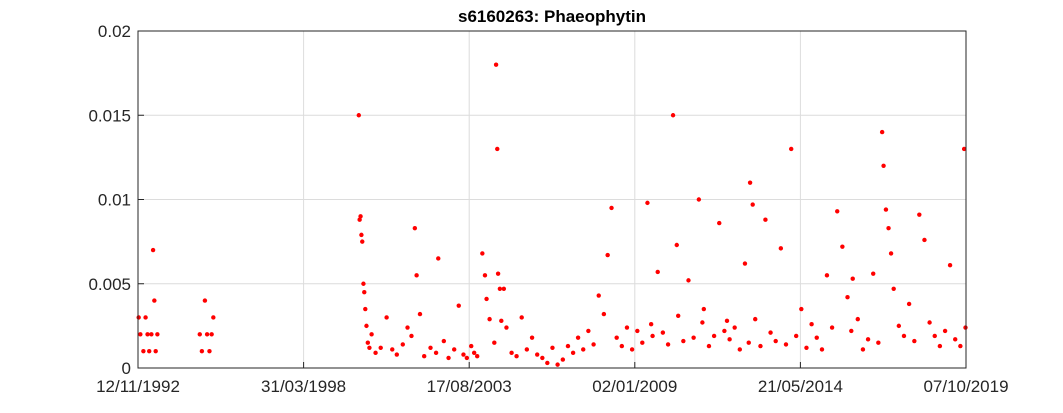 The image size is (1063, 413). I want to click on y-tick-label: 0.015, so click(109, 115).